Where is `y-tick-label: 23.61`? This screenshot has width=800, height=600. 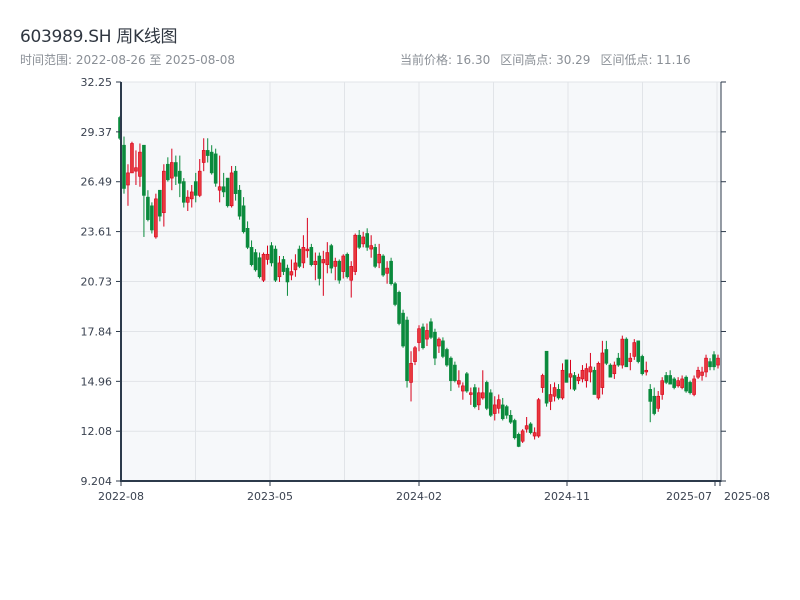
y-tick-label: 23.61 is located at coordinates (97, 232).